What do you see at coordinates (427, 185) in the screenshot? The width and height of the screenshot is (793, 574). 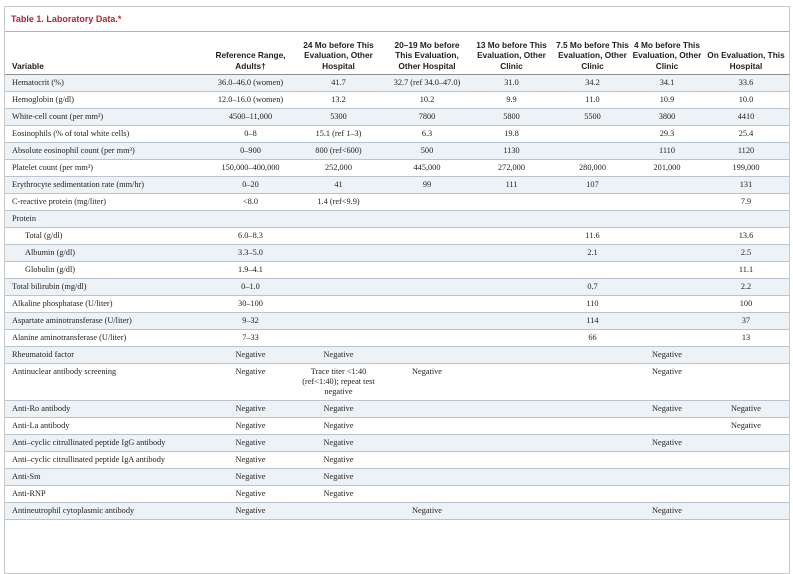 I see `table-cell: 99` at bounding box center [427, 185].